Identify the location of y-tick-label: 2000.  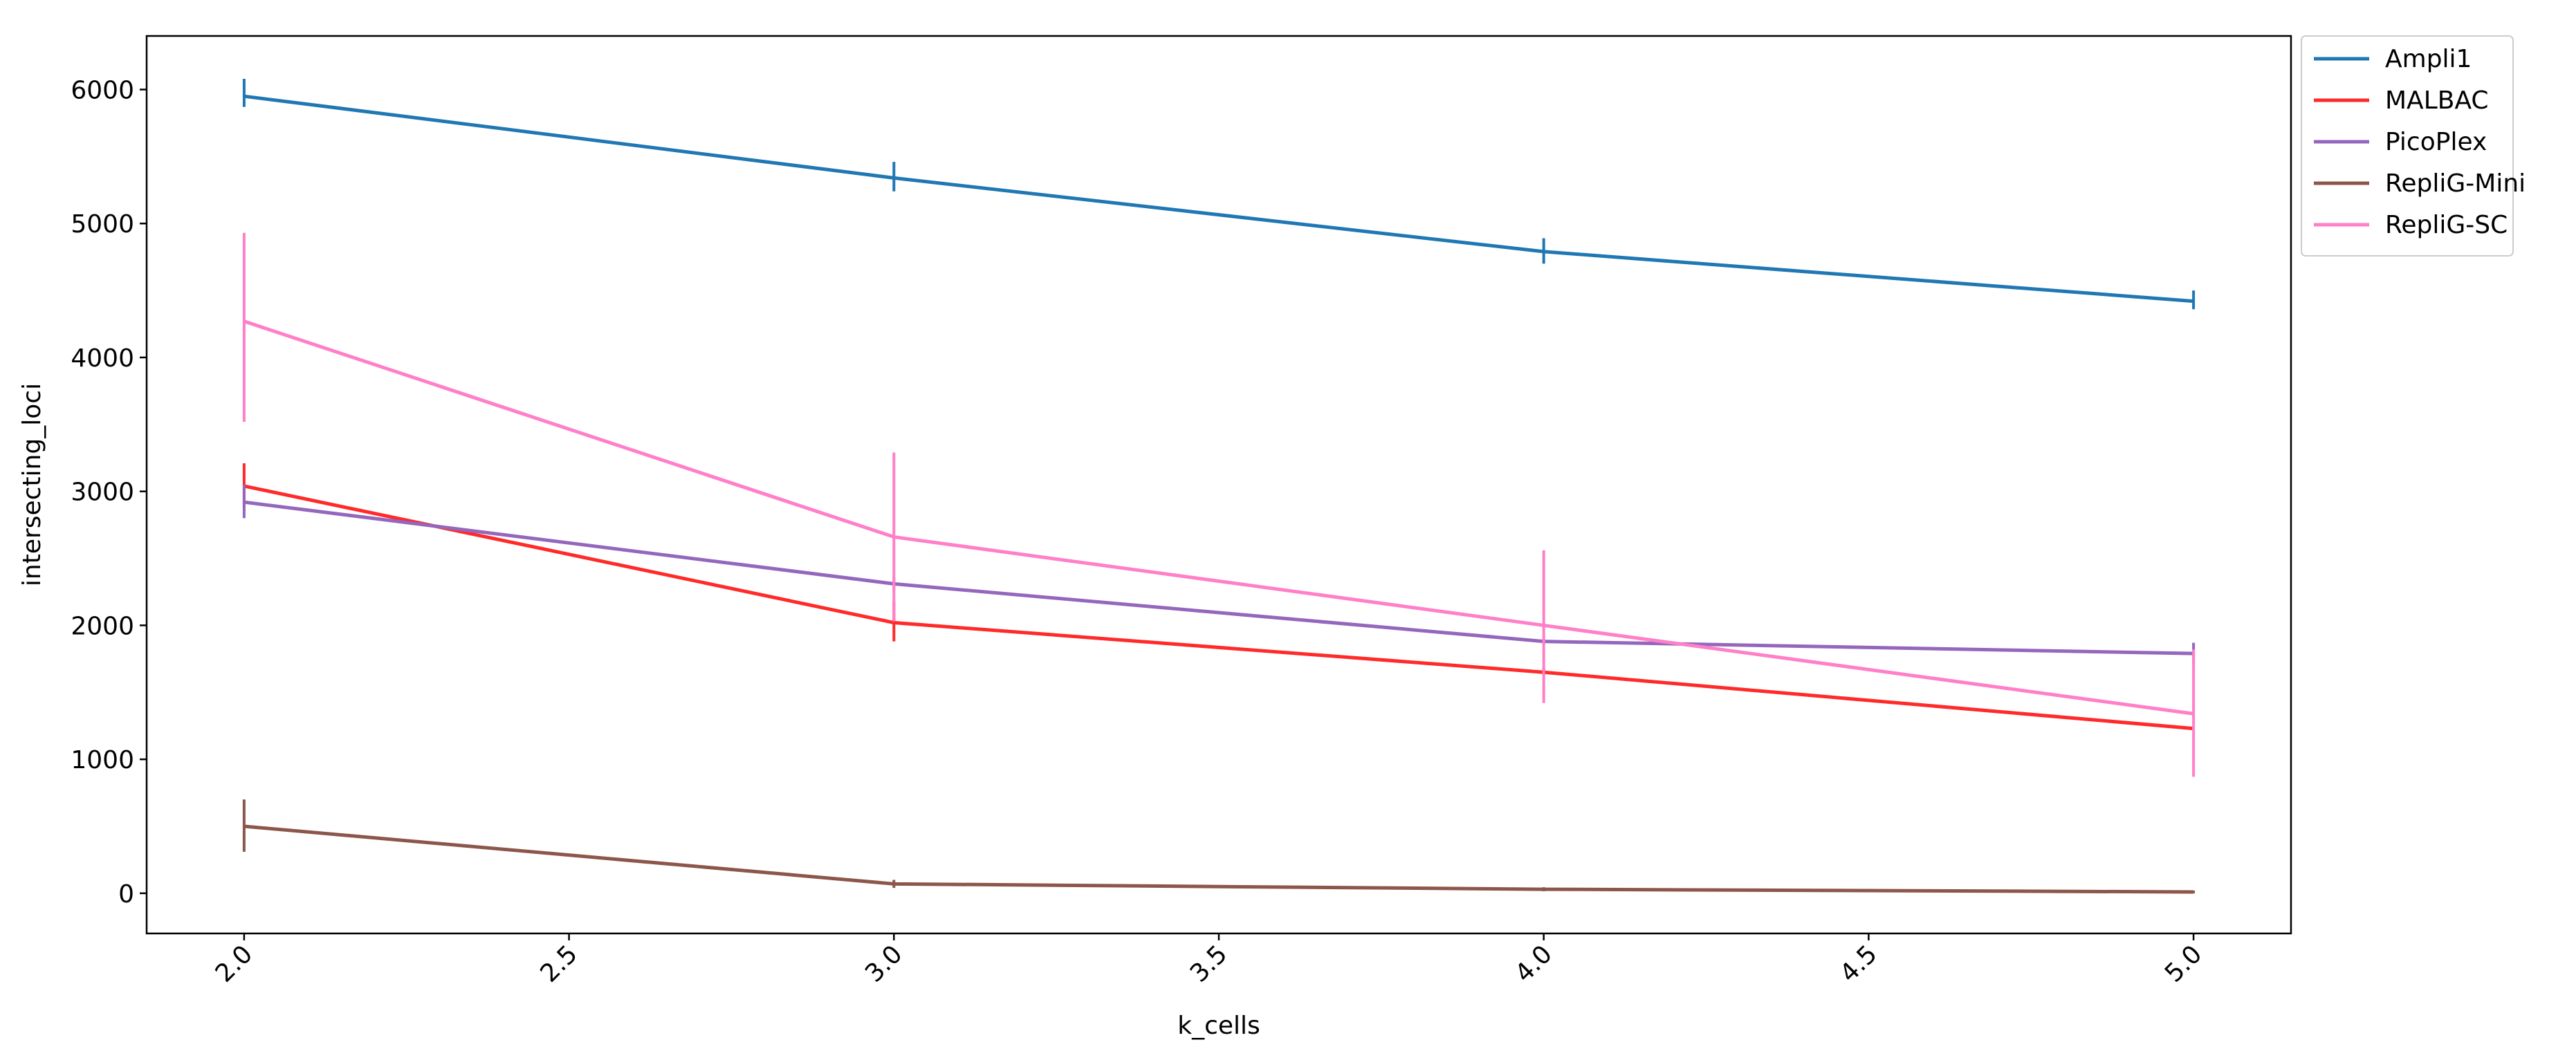
(102, 626).